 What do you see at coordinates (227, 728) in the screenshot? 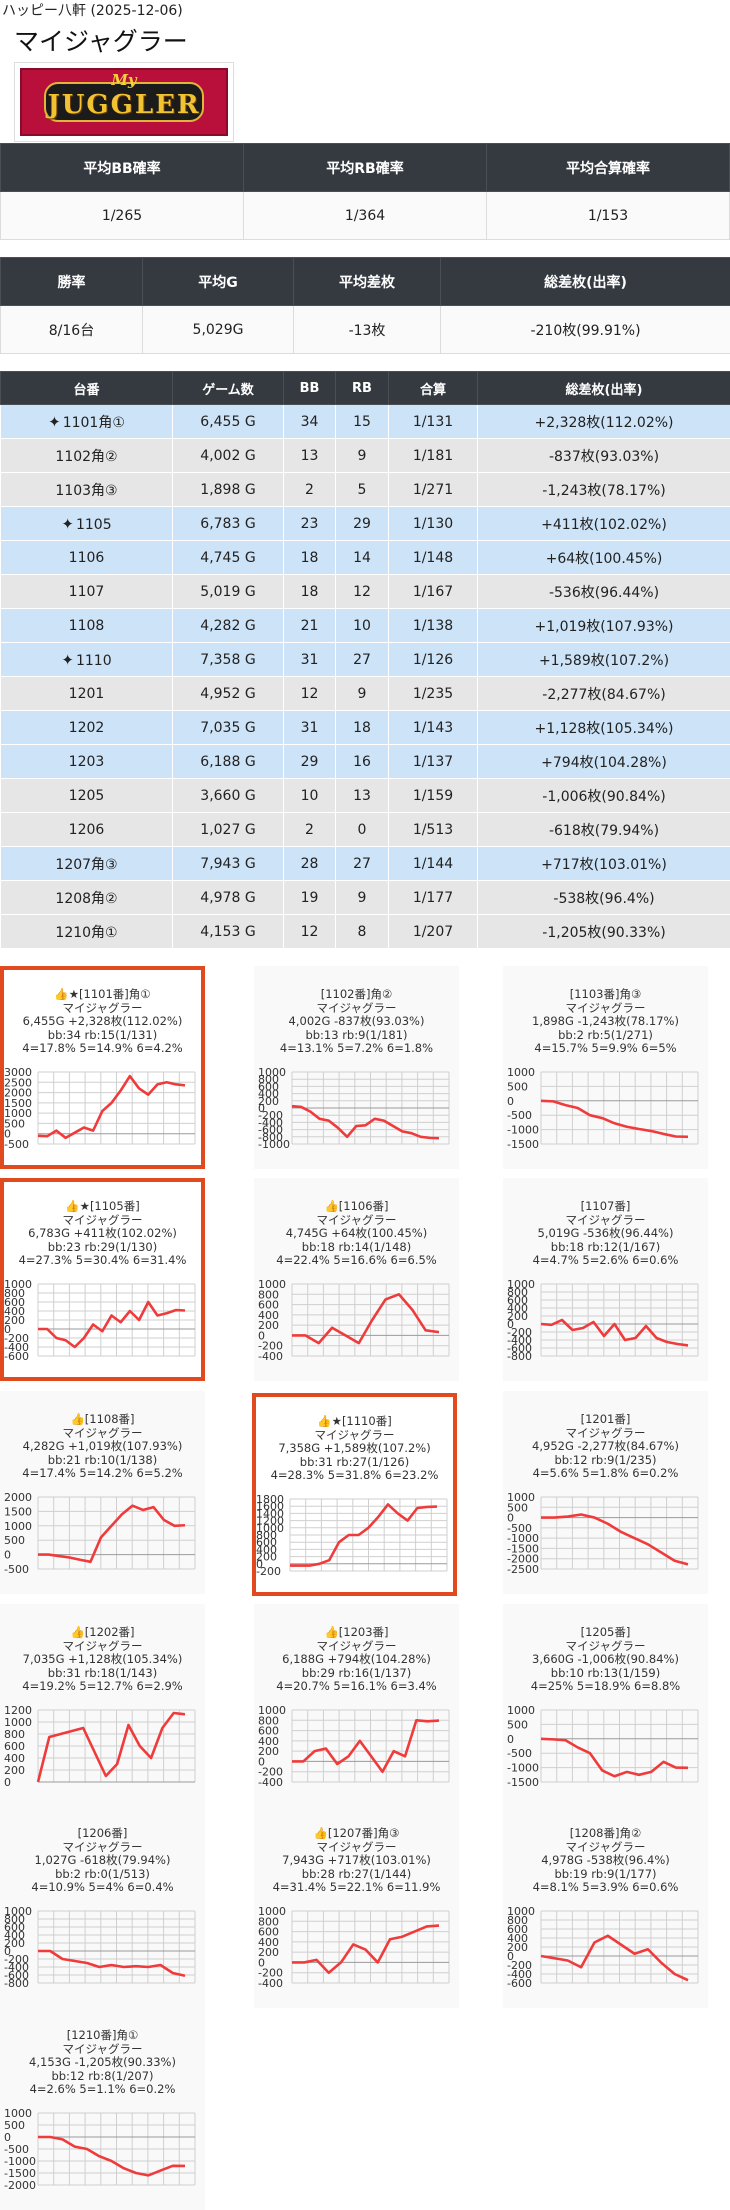
I see `cell-games-text: 7,035 G` at bounding box center [227, 728].